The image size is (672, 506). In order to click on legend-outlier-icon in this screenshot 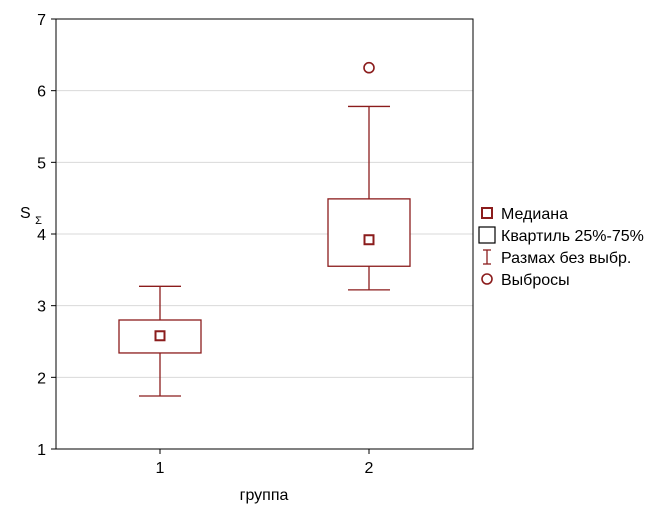, I will do `click(487, 279)`.